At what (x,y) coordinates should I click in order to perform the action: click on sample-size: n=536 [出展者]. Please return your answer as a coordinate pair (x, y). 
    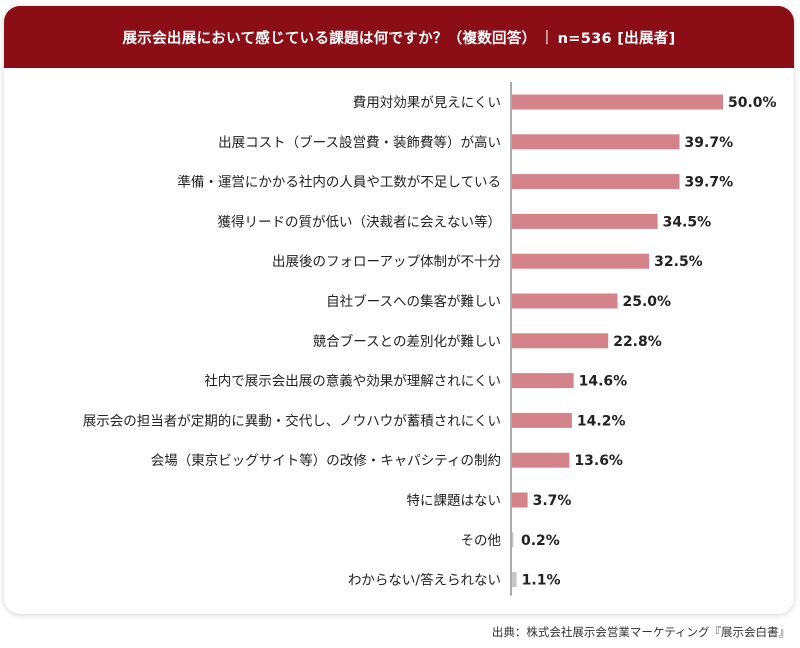
    Looking at the image, I should click on (616, 38).